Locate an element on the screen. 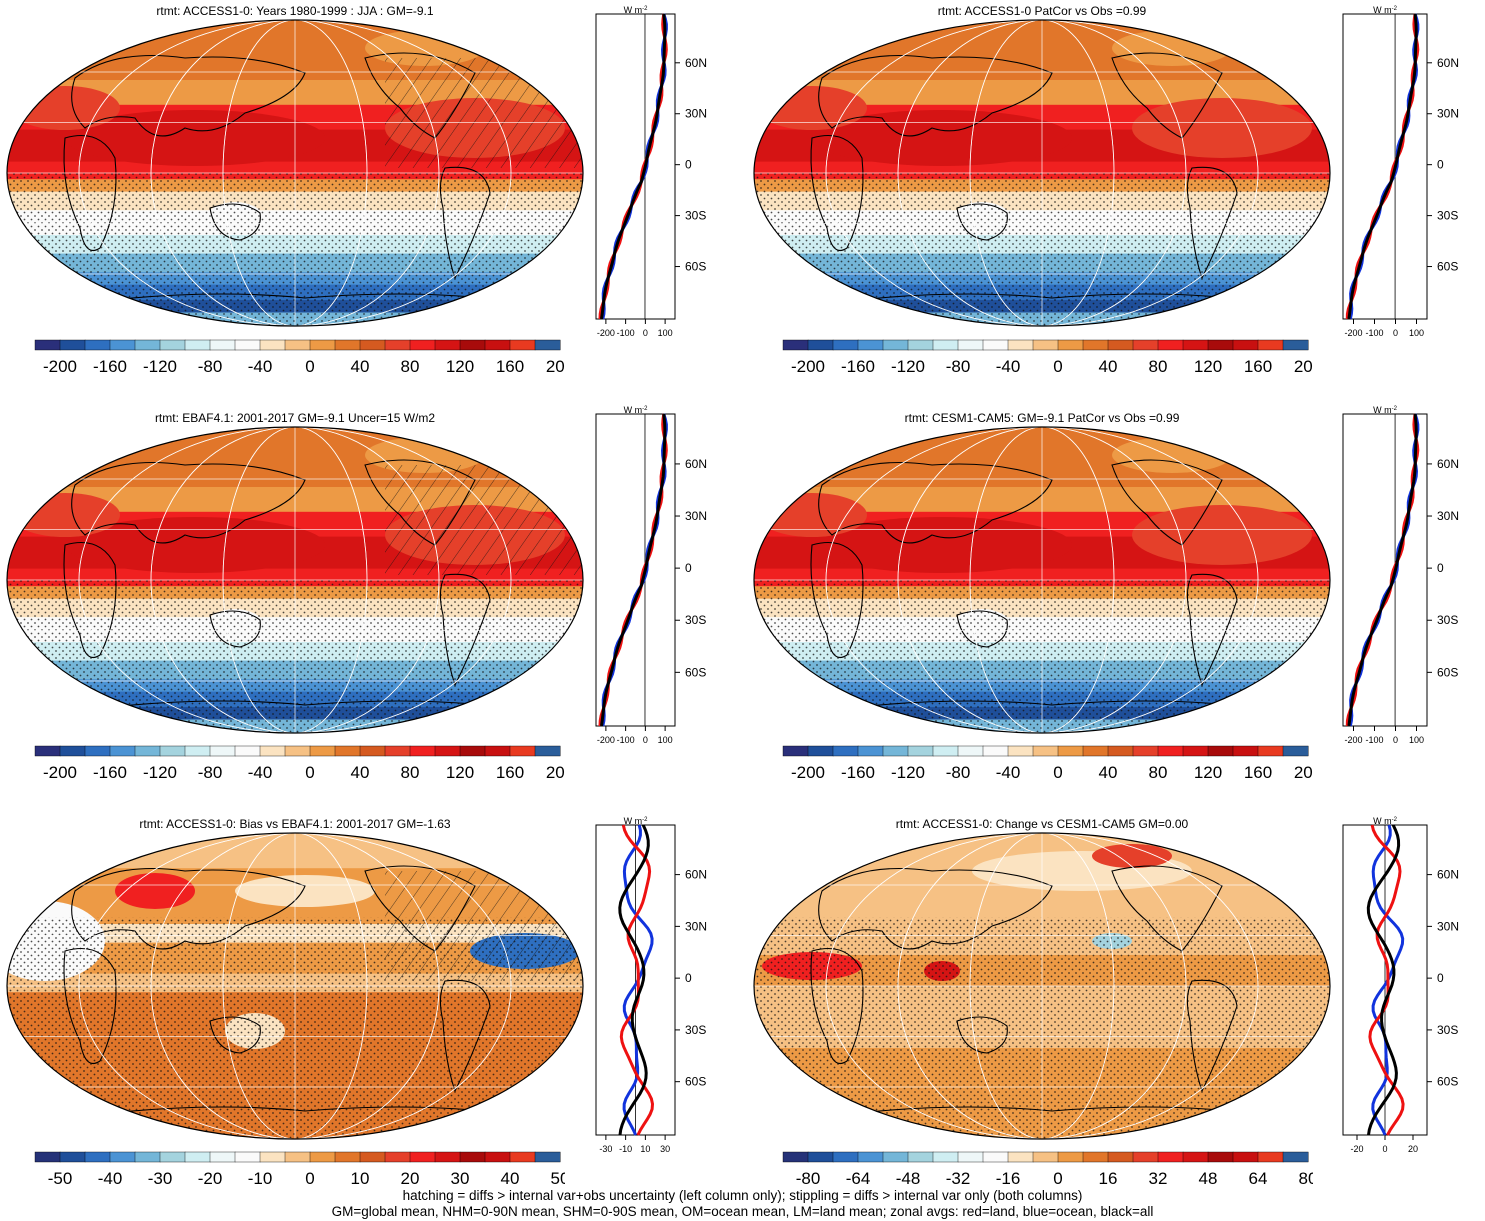 The width and height of the screenshot is (1485, 1221). zonal-x-tick: 100 is located at coordinates (1416, 333).